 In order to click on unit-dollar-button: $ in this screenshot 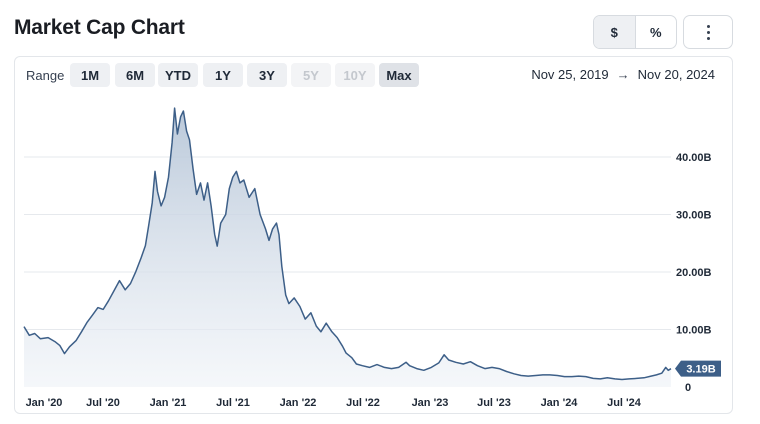, I will do `click(615, 32)`.